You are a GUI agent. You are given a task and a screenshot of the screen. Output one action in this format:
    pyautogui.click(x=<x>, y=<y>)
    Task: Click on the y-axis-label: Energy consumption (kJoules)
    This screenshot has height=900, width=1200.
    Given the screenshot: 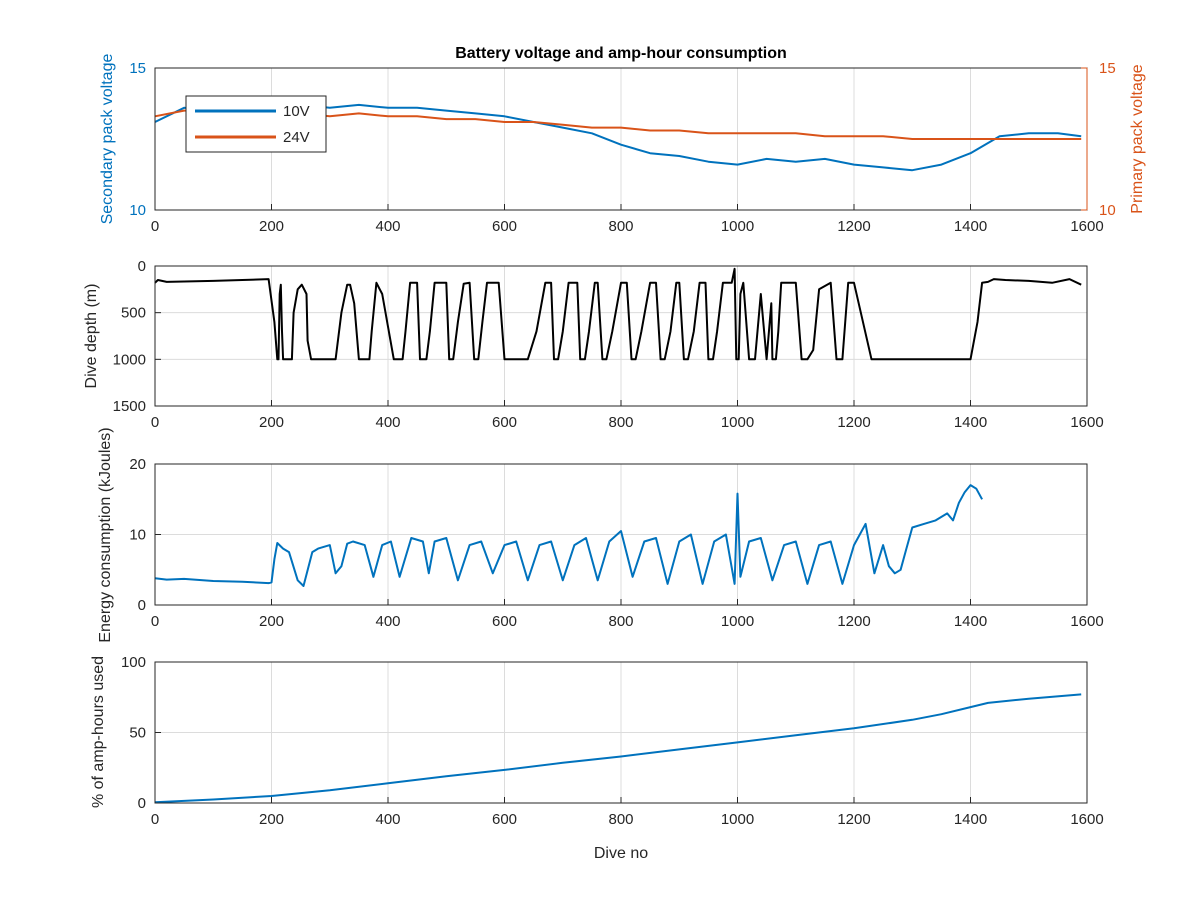 What is the action you would take?
    pyautogui.click(x=105, y=534)
    